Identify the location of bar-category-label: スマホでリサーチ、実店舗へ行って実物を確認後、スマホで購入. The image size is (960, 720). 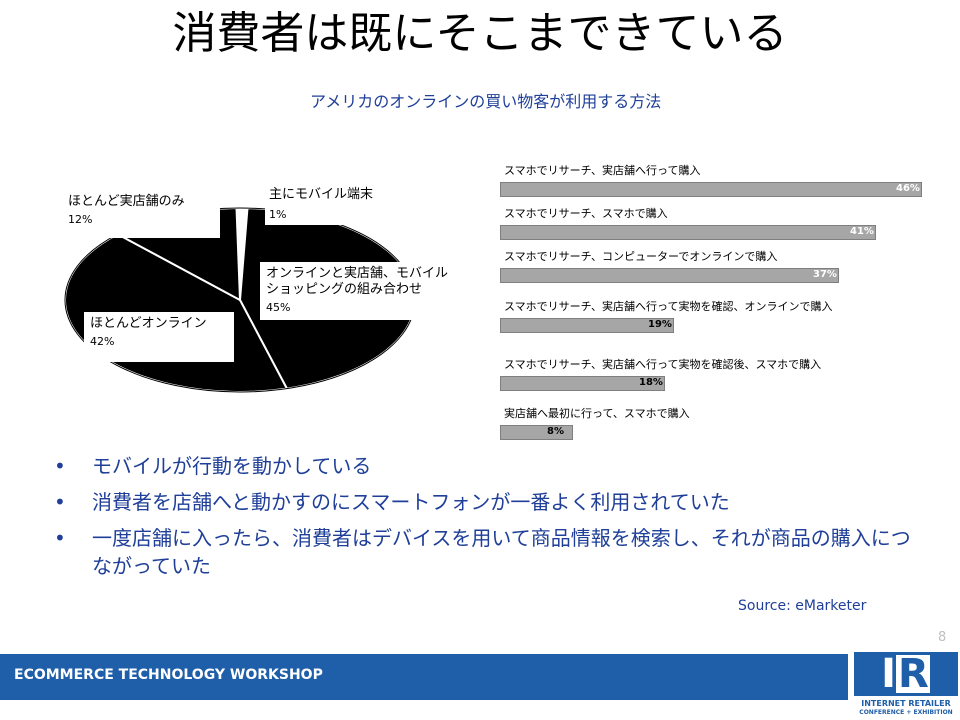
(663, 364).